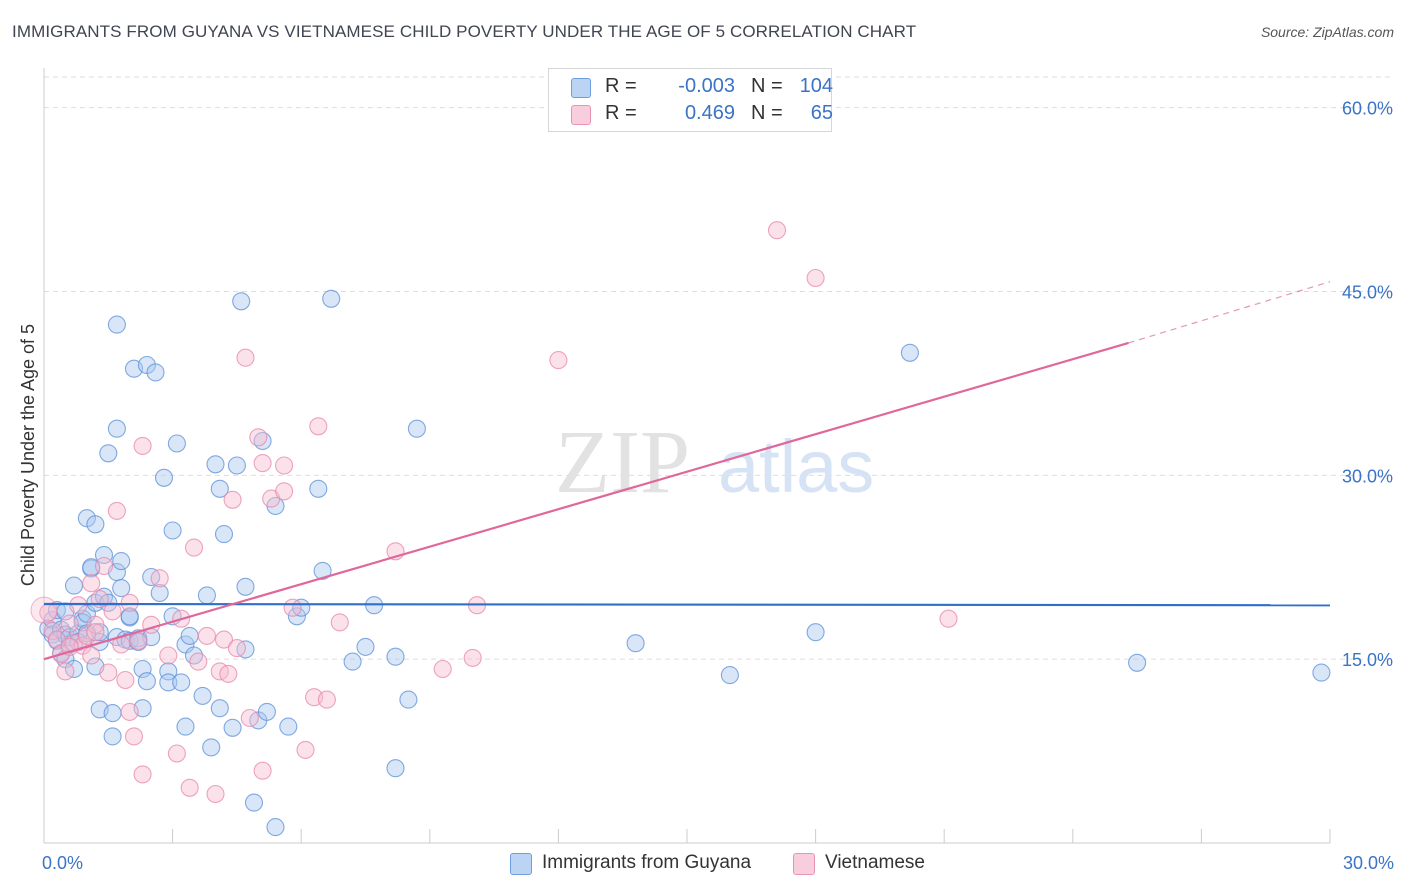 The width and height of the screenshot is (1406, 892). I want to click on bottom-legend-swatch-pink, so click(804, 864).